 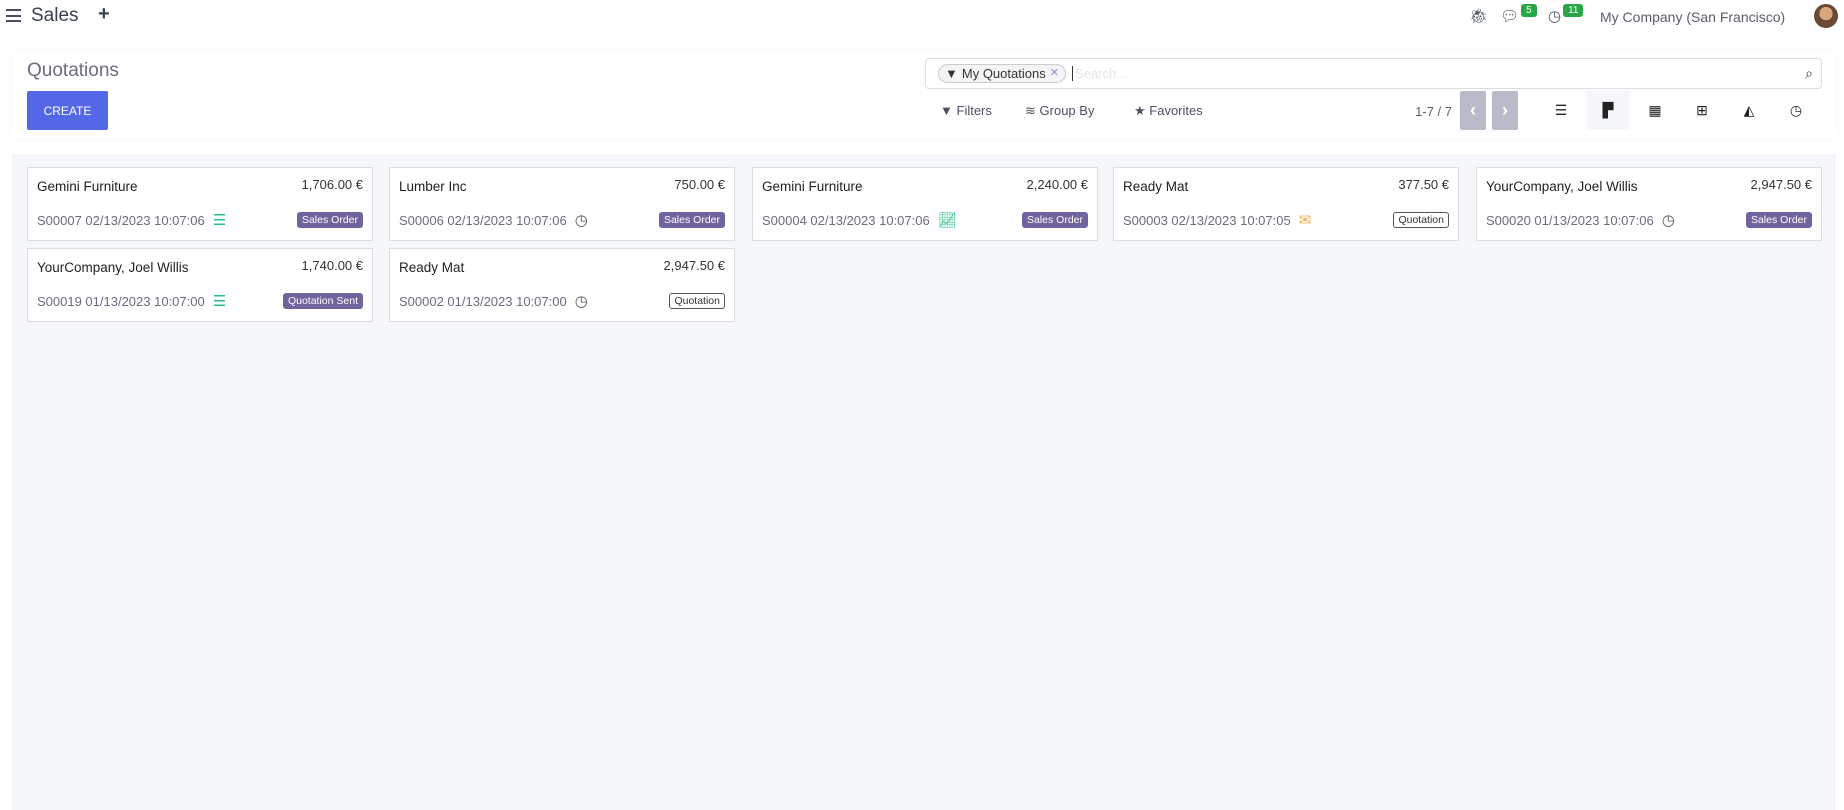 What do you see at coordinates (121, 301) in the screenshot?
I see `order-reference: S00019 01/13/2023 10:07:00` at bounding box center [121, 301].